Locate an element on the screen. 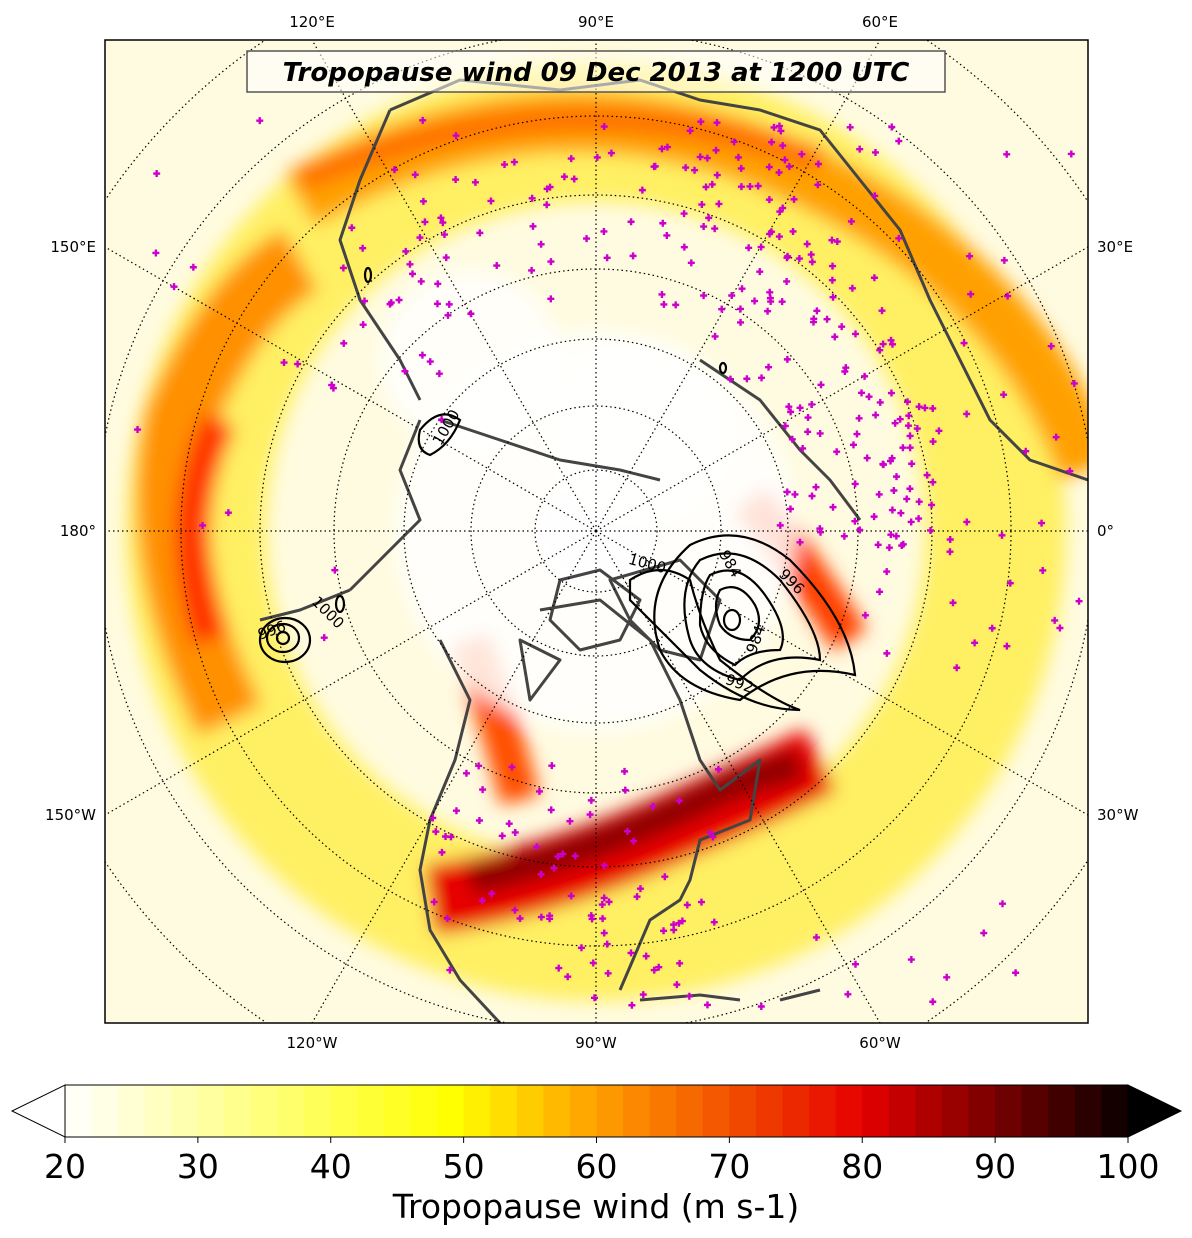  colorbar-label: Tropopause wind (m s-1) is located at coordinates (596, 1206).